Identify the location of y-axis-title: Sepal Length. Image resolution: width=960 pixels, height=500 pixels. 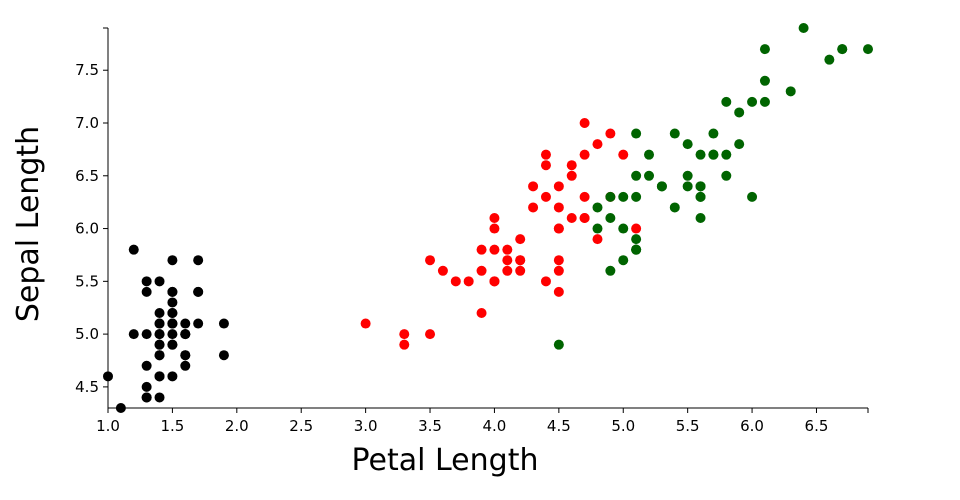
(28, 224).